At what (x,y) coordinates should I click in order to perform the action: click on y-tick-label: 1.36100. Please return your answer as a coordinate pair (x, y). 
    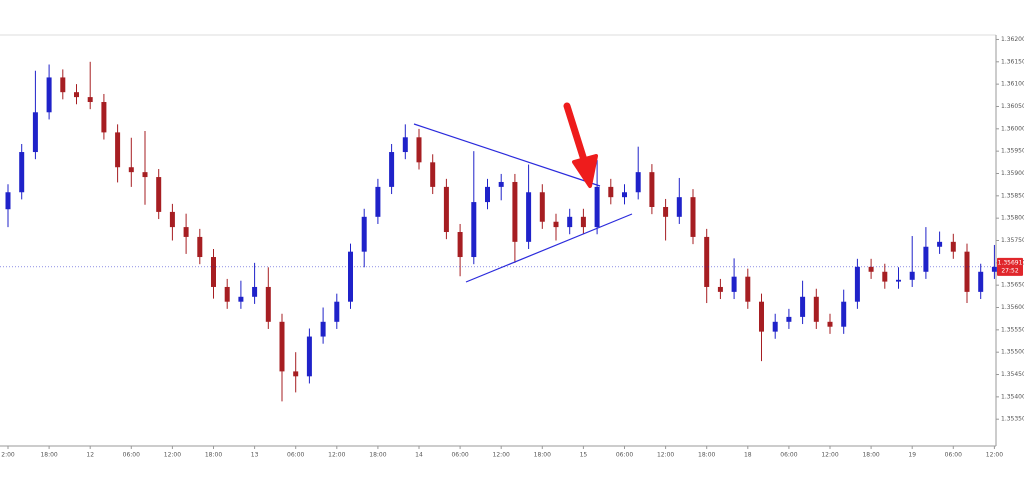
    Looking at the image, I should click on (1012, 84).